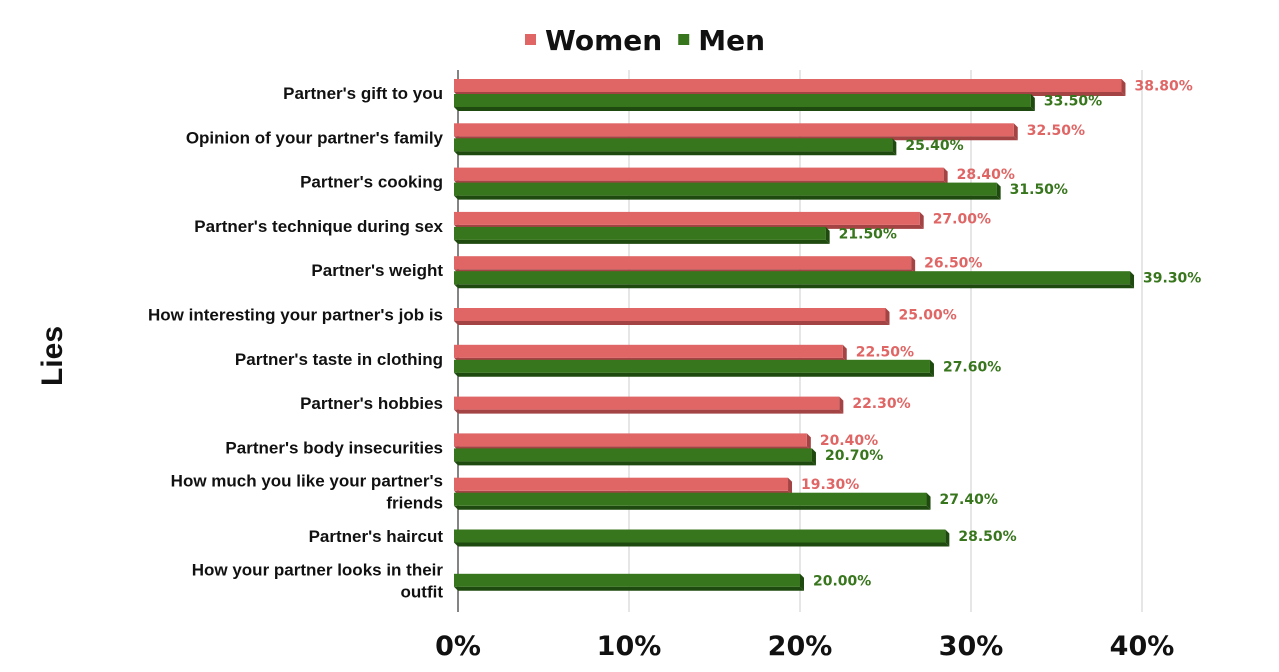 The height and width of the screenshot is (672, 1279). What do you see at coordinates (315, 137) in the screenshot?
I see `category-label: Opinion of your partner's family` at bounding box center [315, 137].